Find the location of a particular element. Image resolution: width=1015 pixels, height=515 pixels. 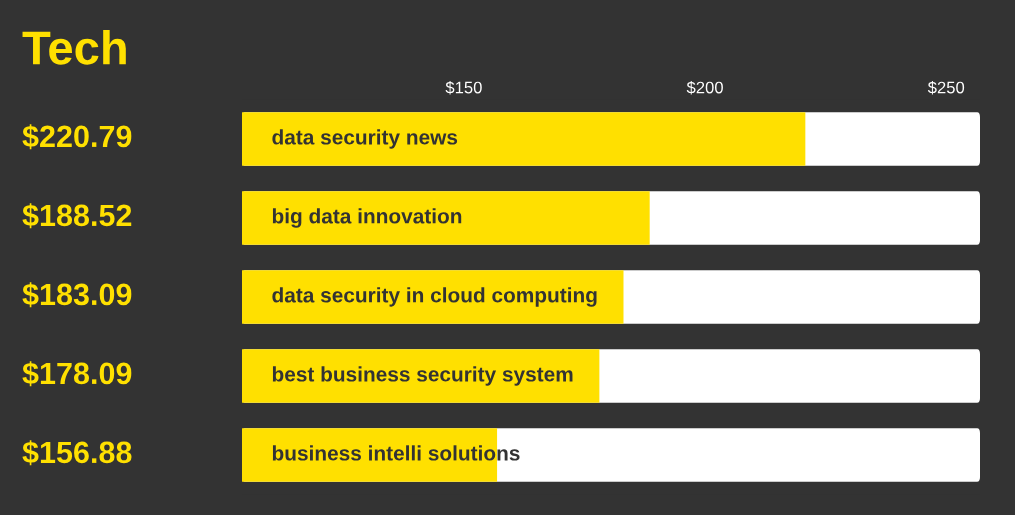

y-tick-label: data security in cloud computing is located at coordinates (434, 297).